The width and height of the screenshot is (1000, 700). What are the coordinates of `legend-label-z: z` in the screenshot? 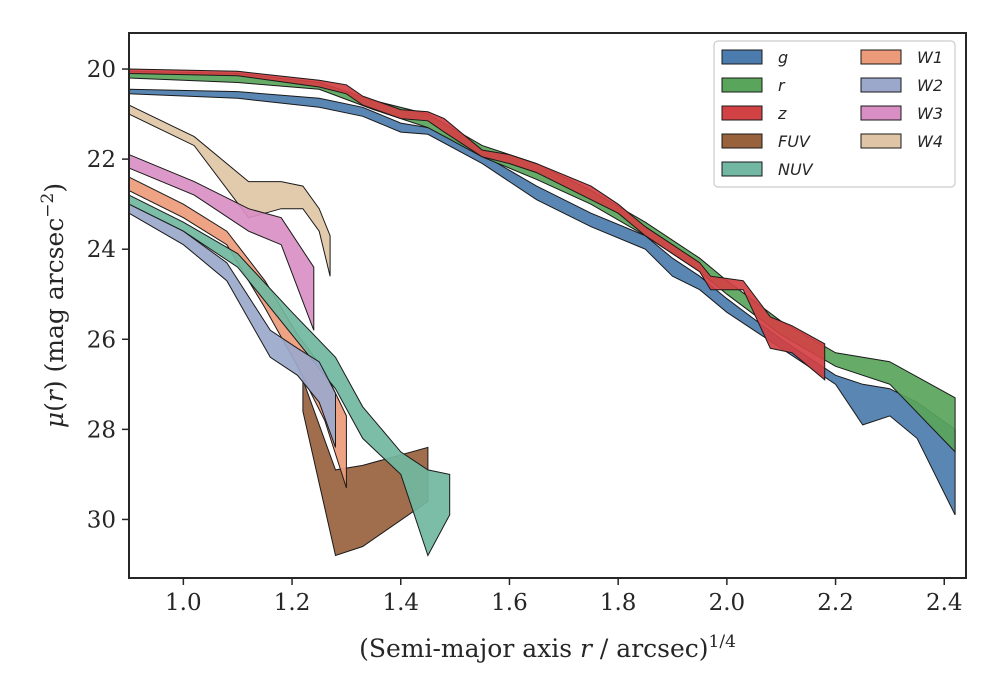 It's located at (782, 113).